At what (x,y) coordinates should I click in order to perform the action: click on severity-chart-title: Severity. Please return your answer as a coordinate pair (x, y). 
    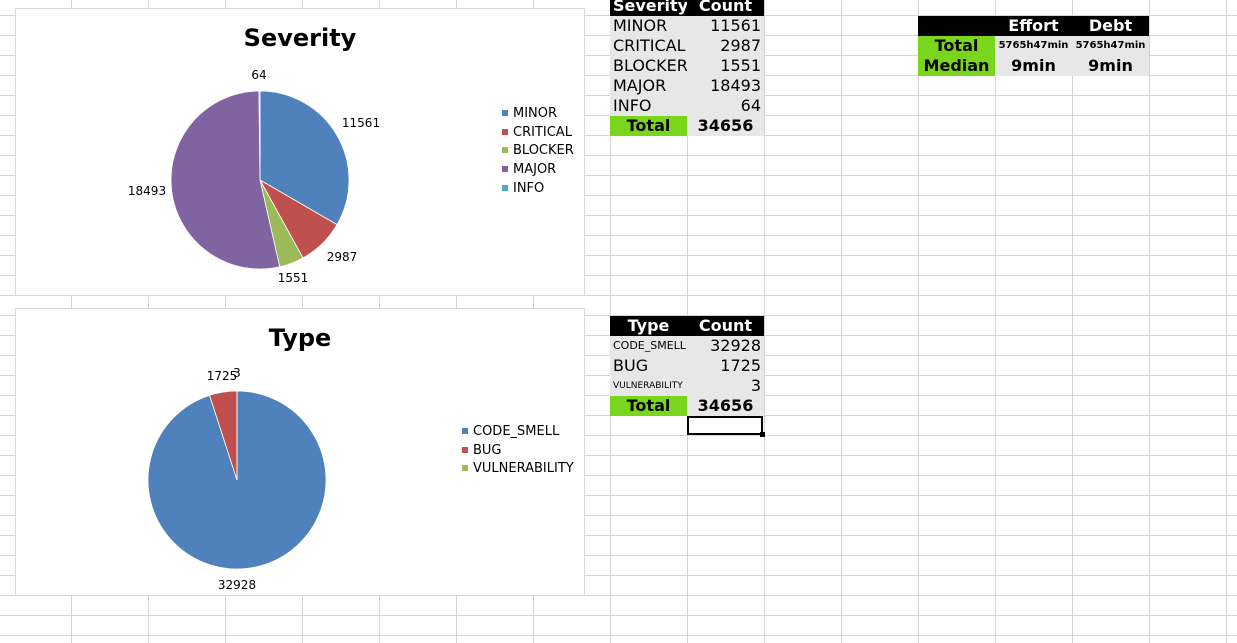
    Looking at the image, I should click on (300, 38).